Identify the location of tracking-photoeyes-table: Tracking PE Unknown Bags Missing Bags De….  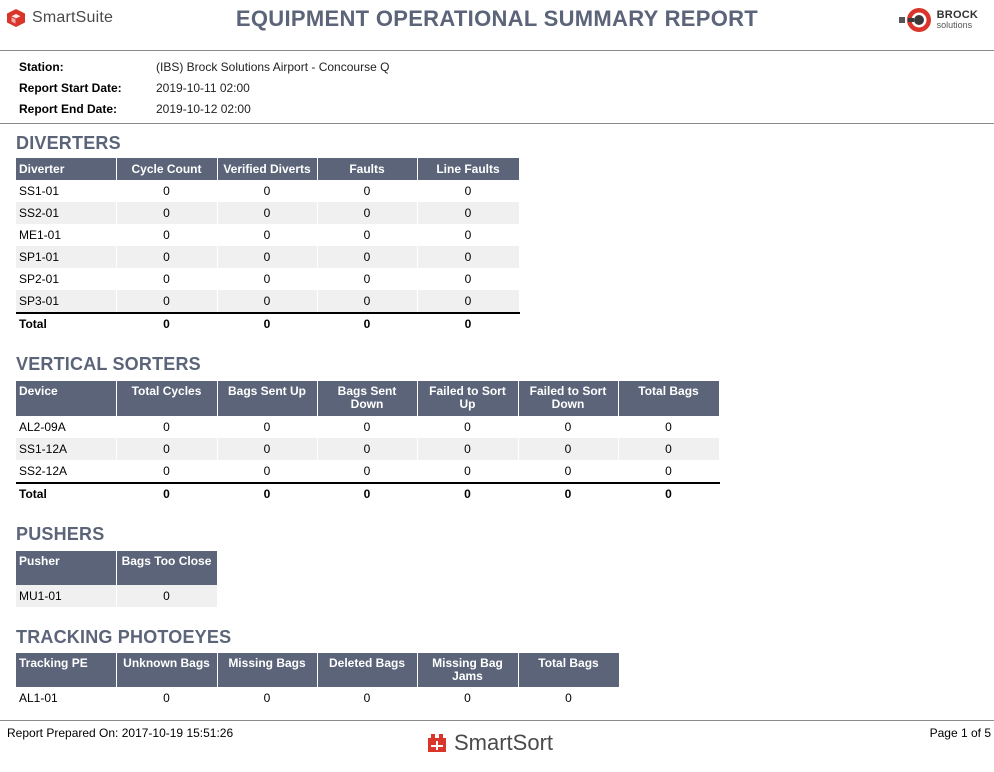
(318, 681).